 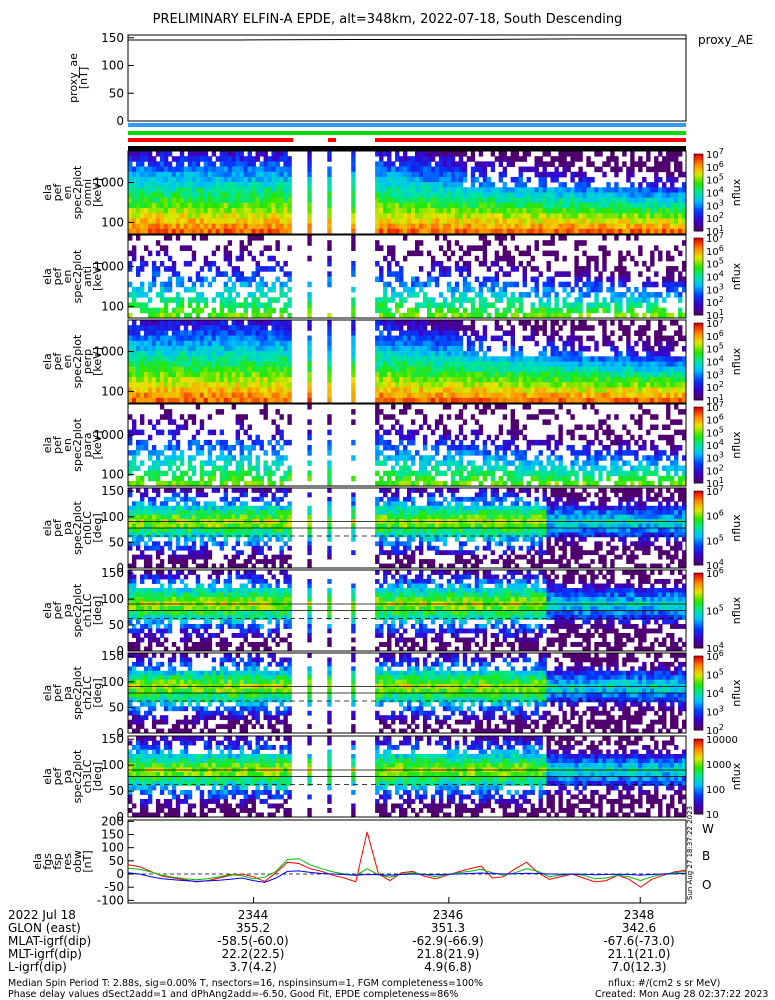 What do you see at coordinates (253, 954) in the screenshot?
I see `time-row-3-val-0: 22.2(22.5)` at bounding box center [253, 954].